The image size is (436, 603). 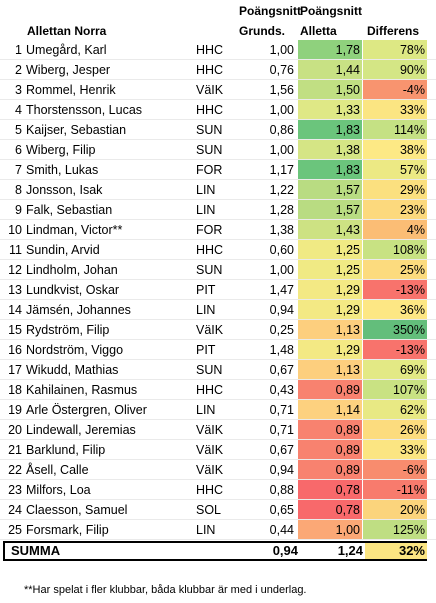 I want to click on row-number: 17, so click(x=15, y=370).